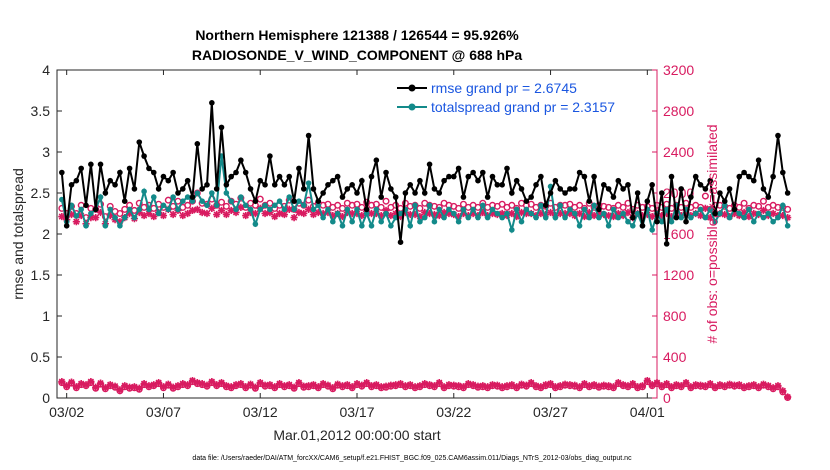 The height and width of the screenshot is (470, 830). I want to click on legend-totalspread-label: totalspread grand pr = 2.3157, so click(523, 107).